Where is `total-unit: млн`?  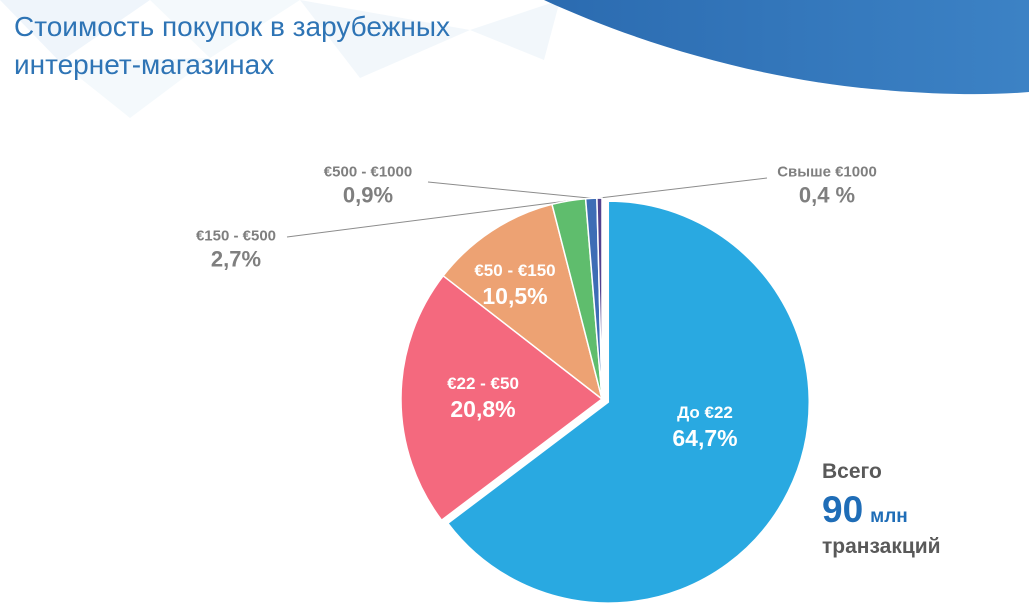
total-unit: млн is located at coordinates (889, 516).